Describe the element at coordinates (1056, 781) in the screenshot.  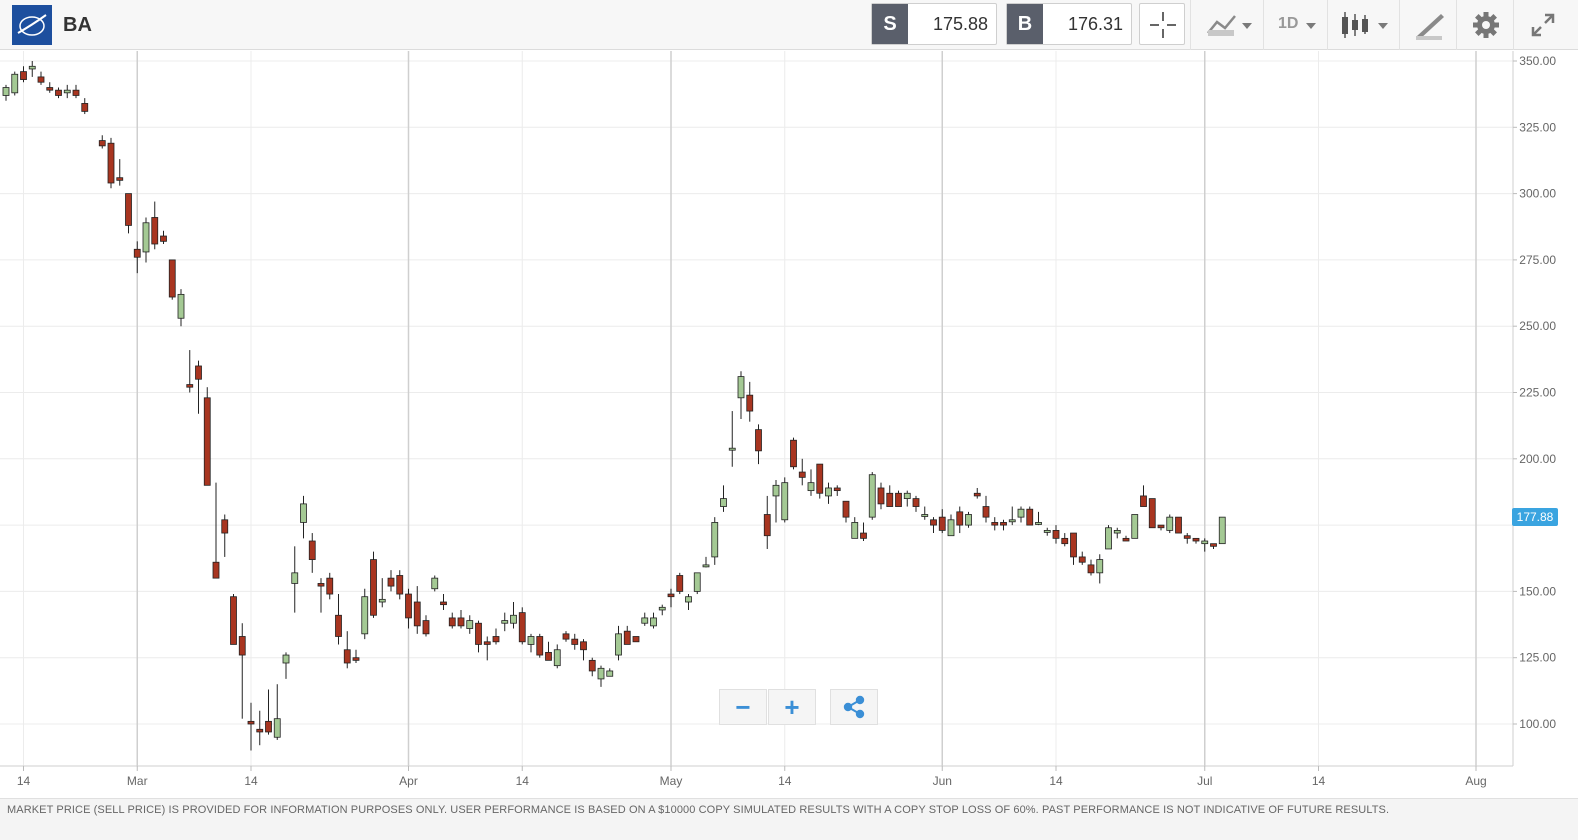
I see `x-tick-label: 14` at that location.